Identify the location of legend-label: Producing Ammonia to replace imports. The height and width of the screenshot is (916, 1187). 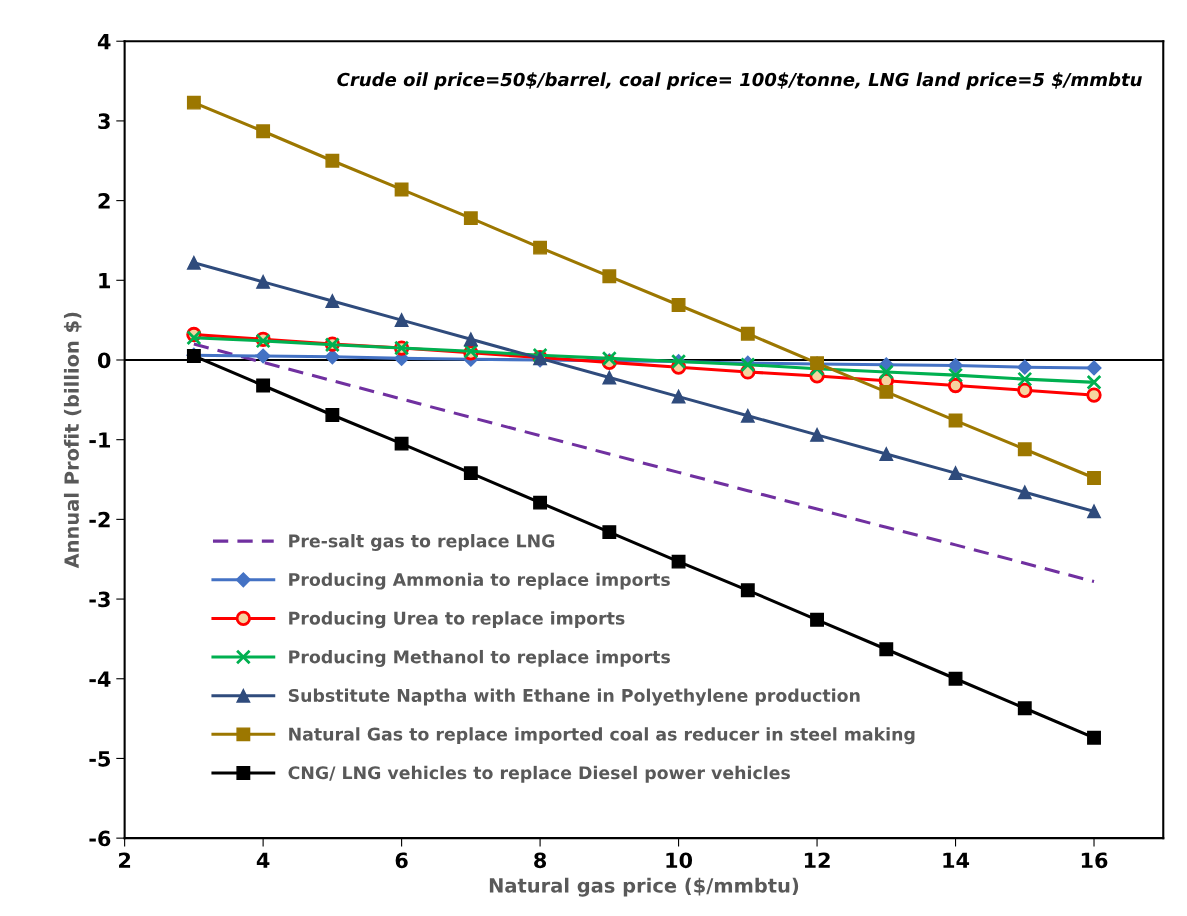
(479, 581).